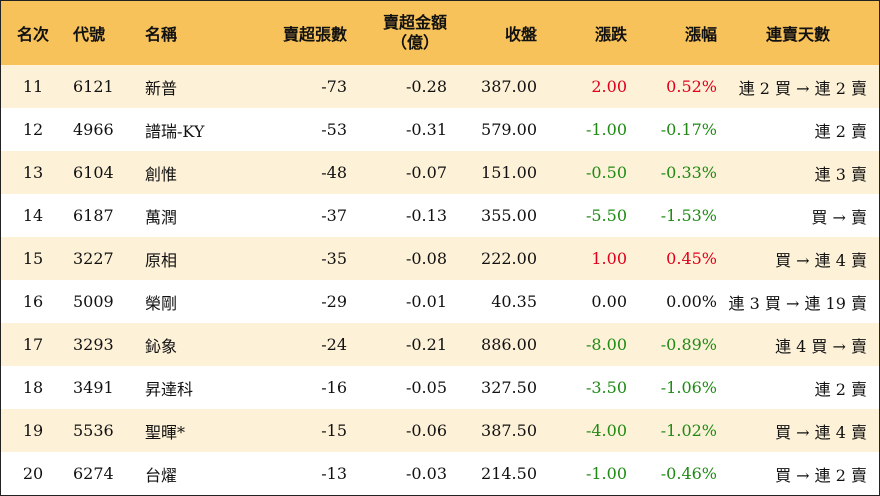 This screenshot has height=496, width=880. Describe the element at coordinates (165, 432) in the screenshot. I see `cell-name: 聖暉*` at that location.